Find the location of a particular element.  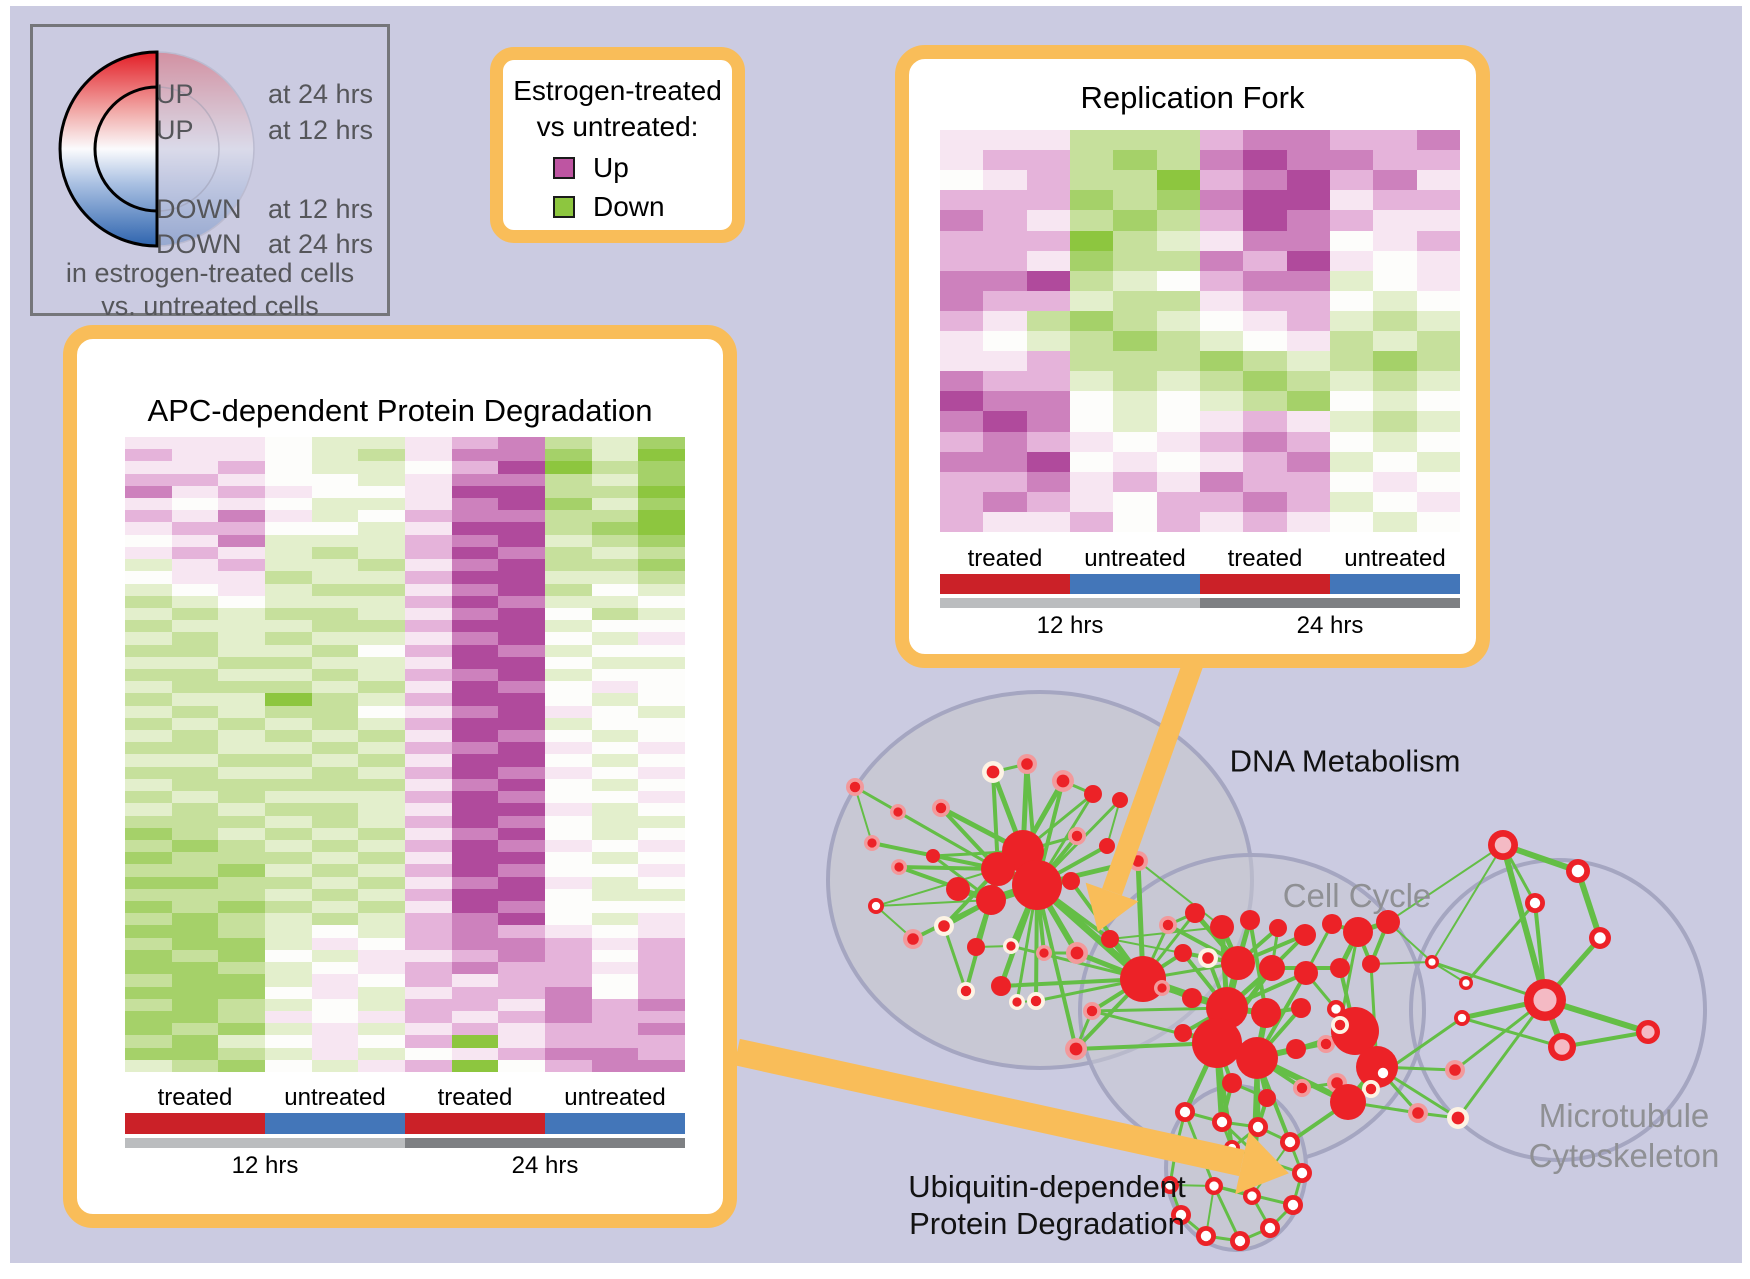

time-span-bar is located at coordinates (265, 1143).